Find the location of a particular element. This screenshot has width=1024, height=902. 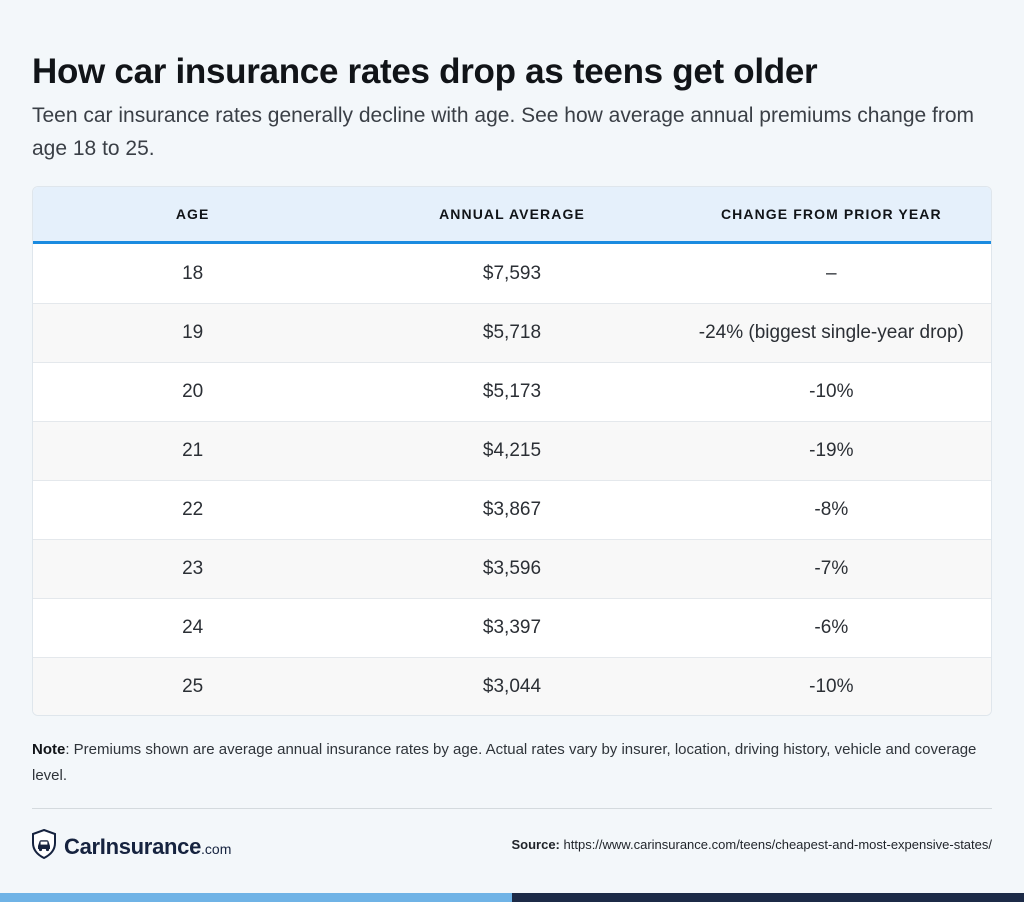

annual-average-cell: $5,173 is located at coordinates (512, 391).